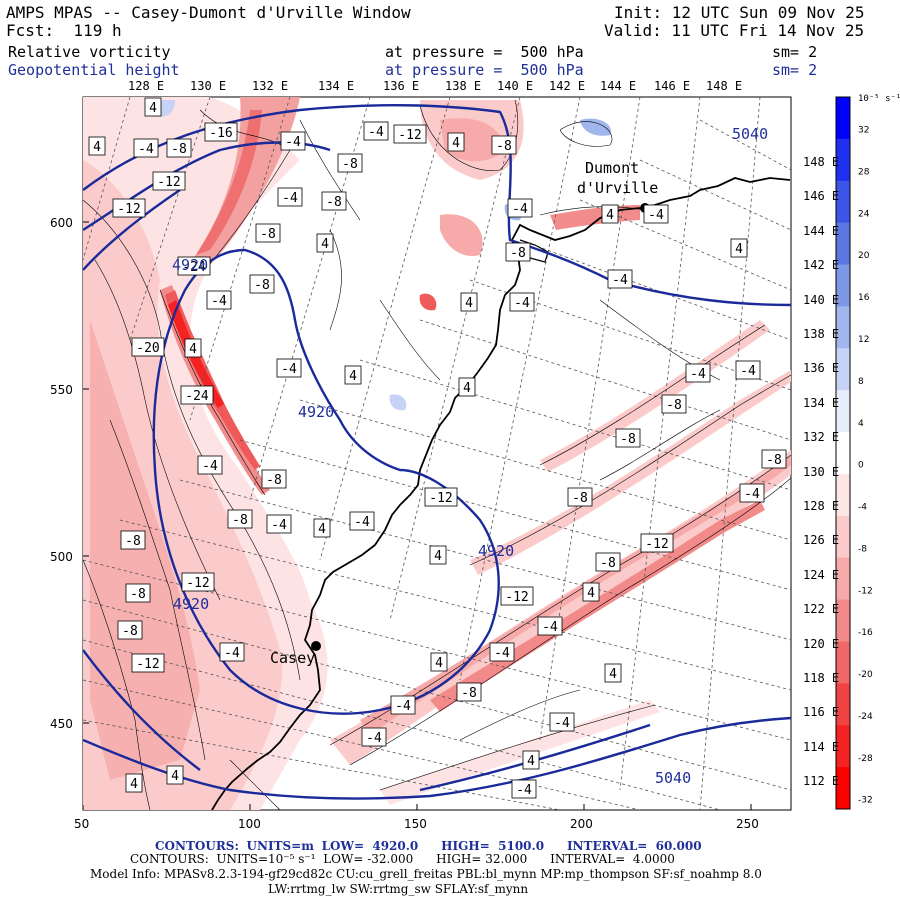 The height and width of the screenshot is (900, 900). Describe the element at coordinates (865, 675) in the screenshot. I see `colorbar-label: -20` at that location.